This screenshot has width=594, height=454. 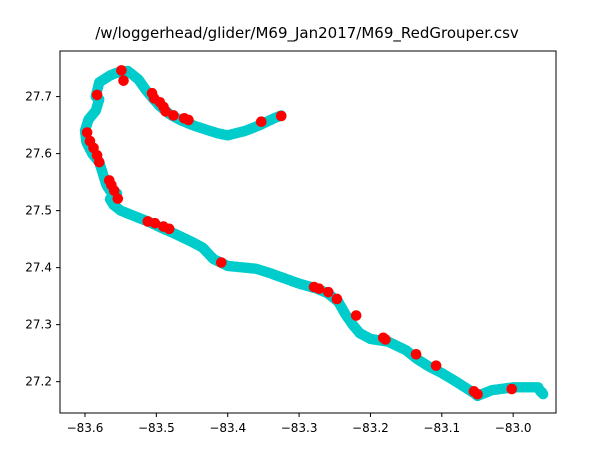 What do you see at coordinates (299, 428) in the screenshot?
I see `x-tick-label: −83.3` at bounding box center [299, 428].